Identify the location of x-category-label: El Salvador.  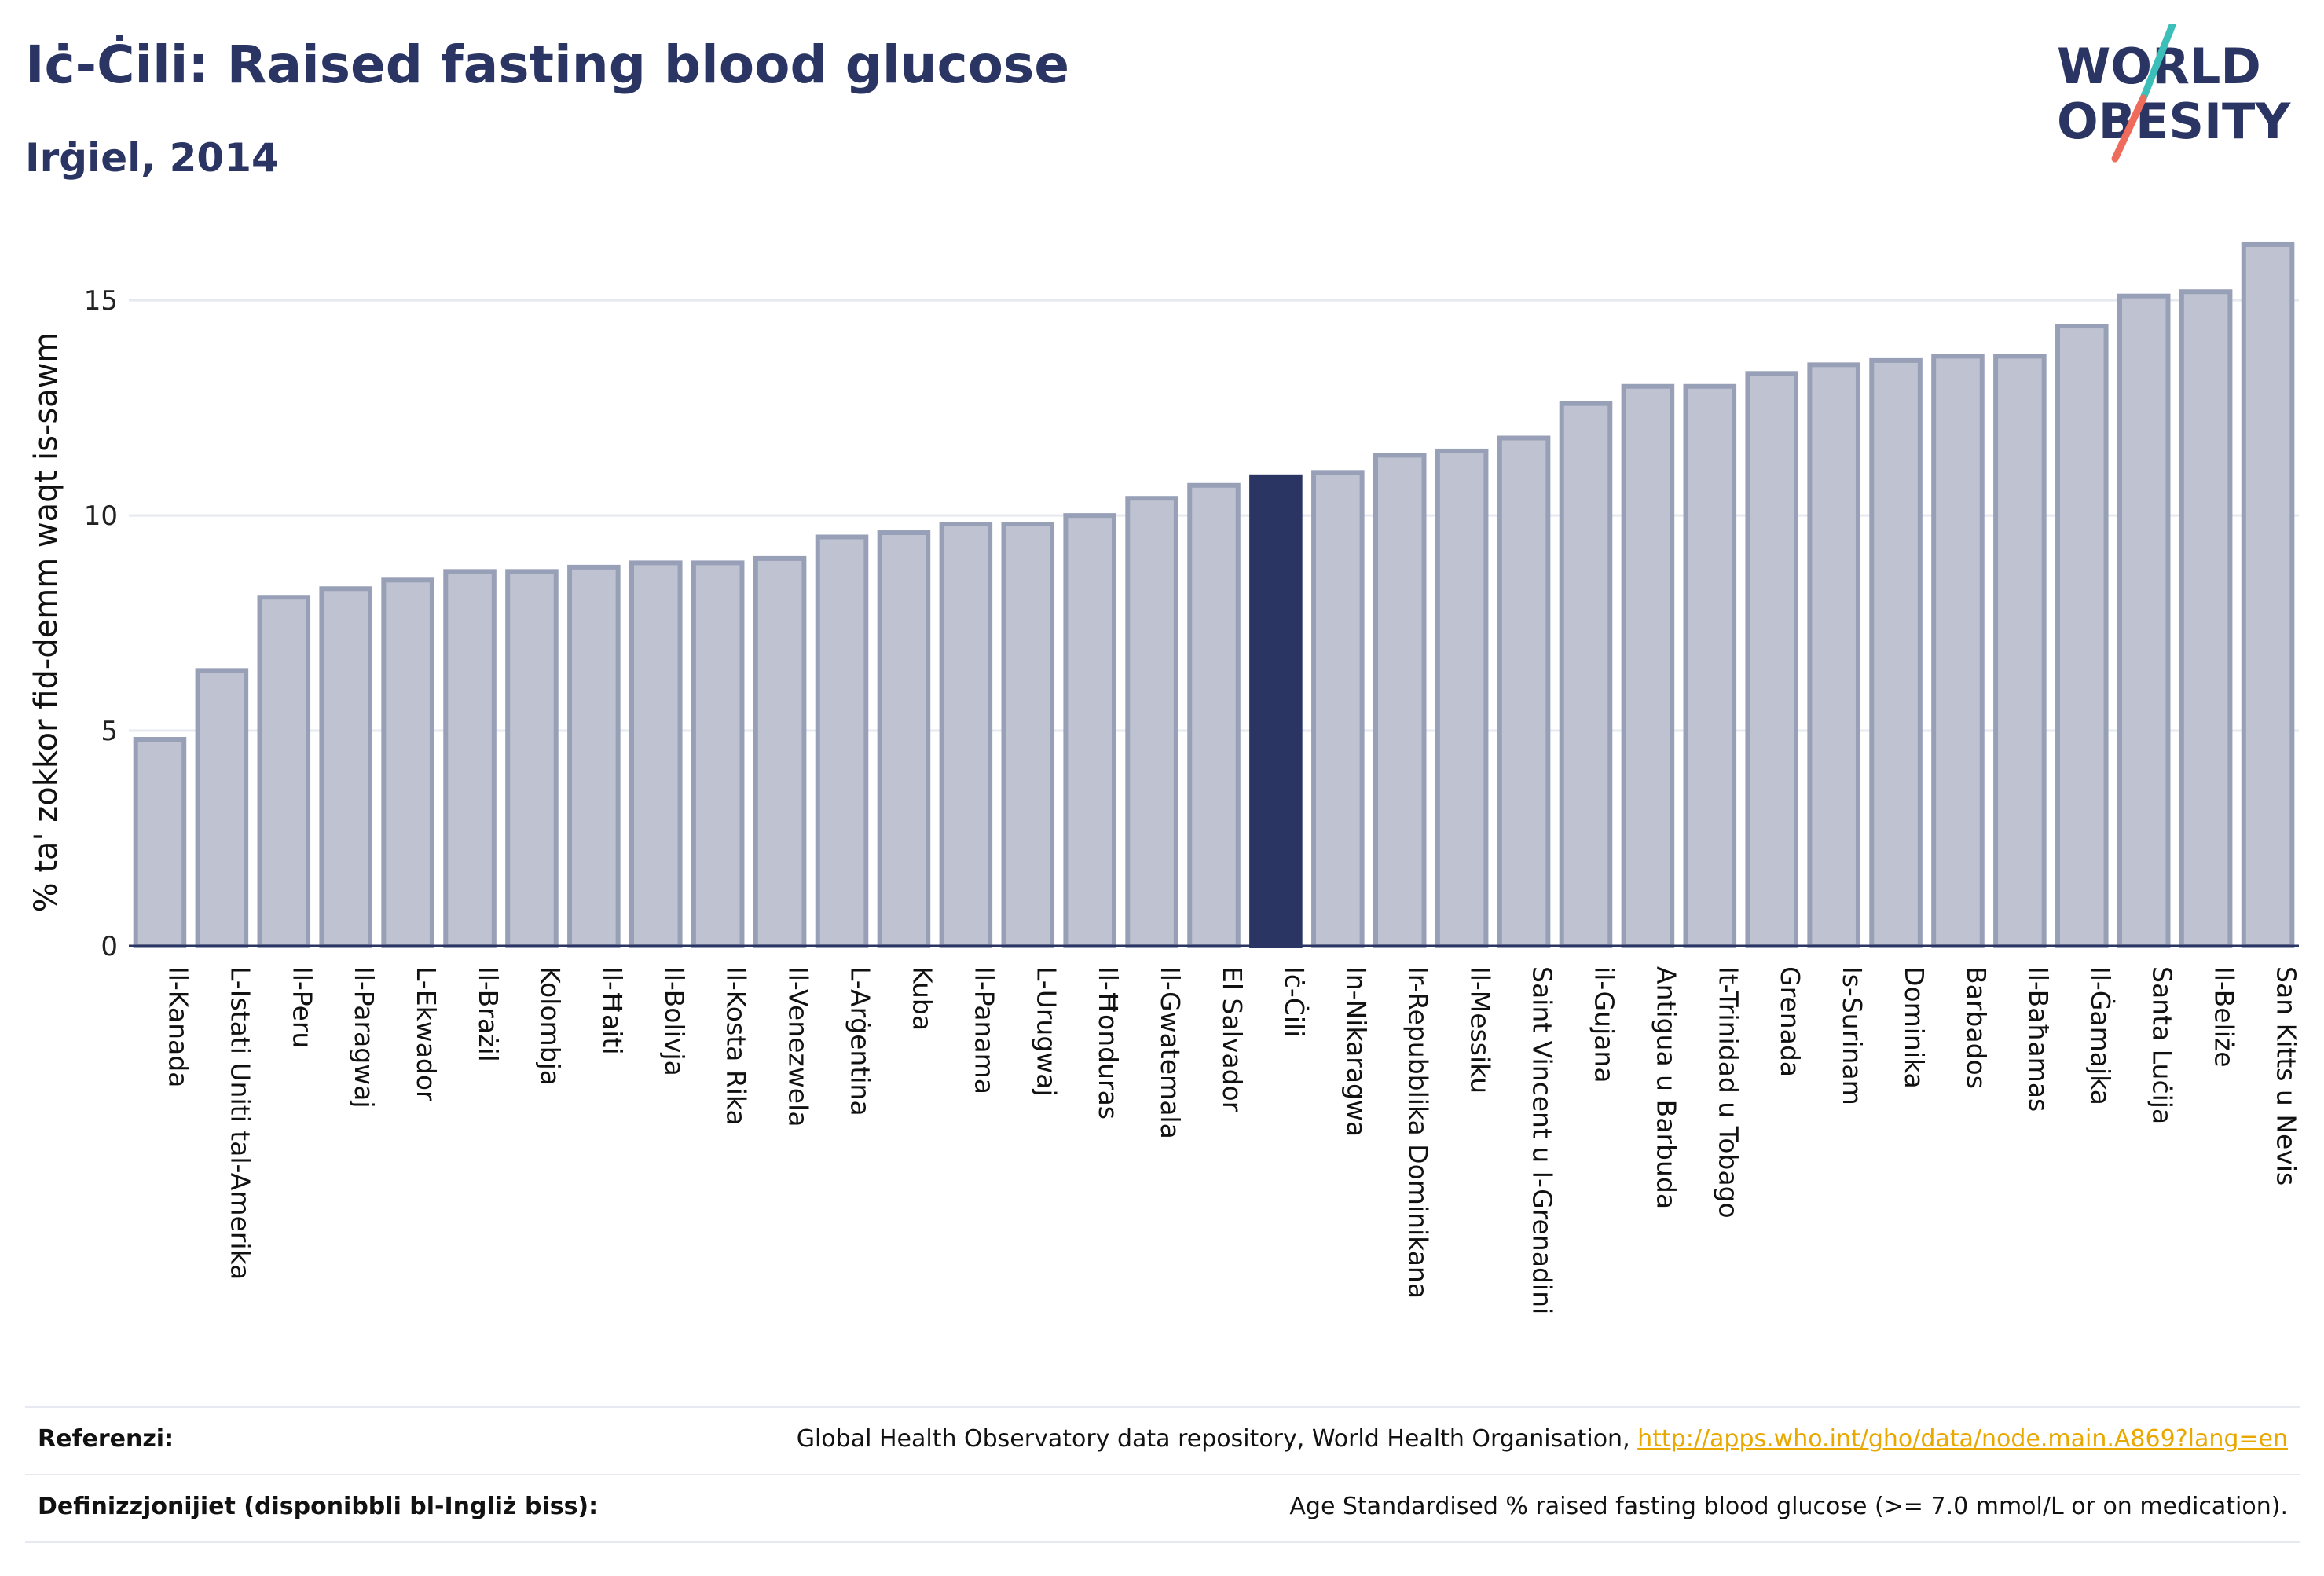
(1232, 1039).